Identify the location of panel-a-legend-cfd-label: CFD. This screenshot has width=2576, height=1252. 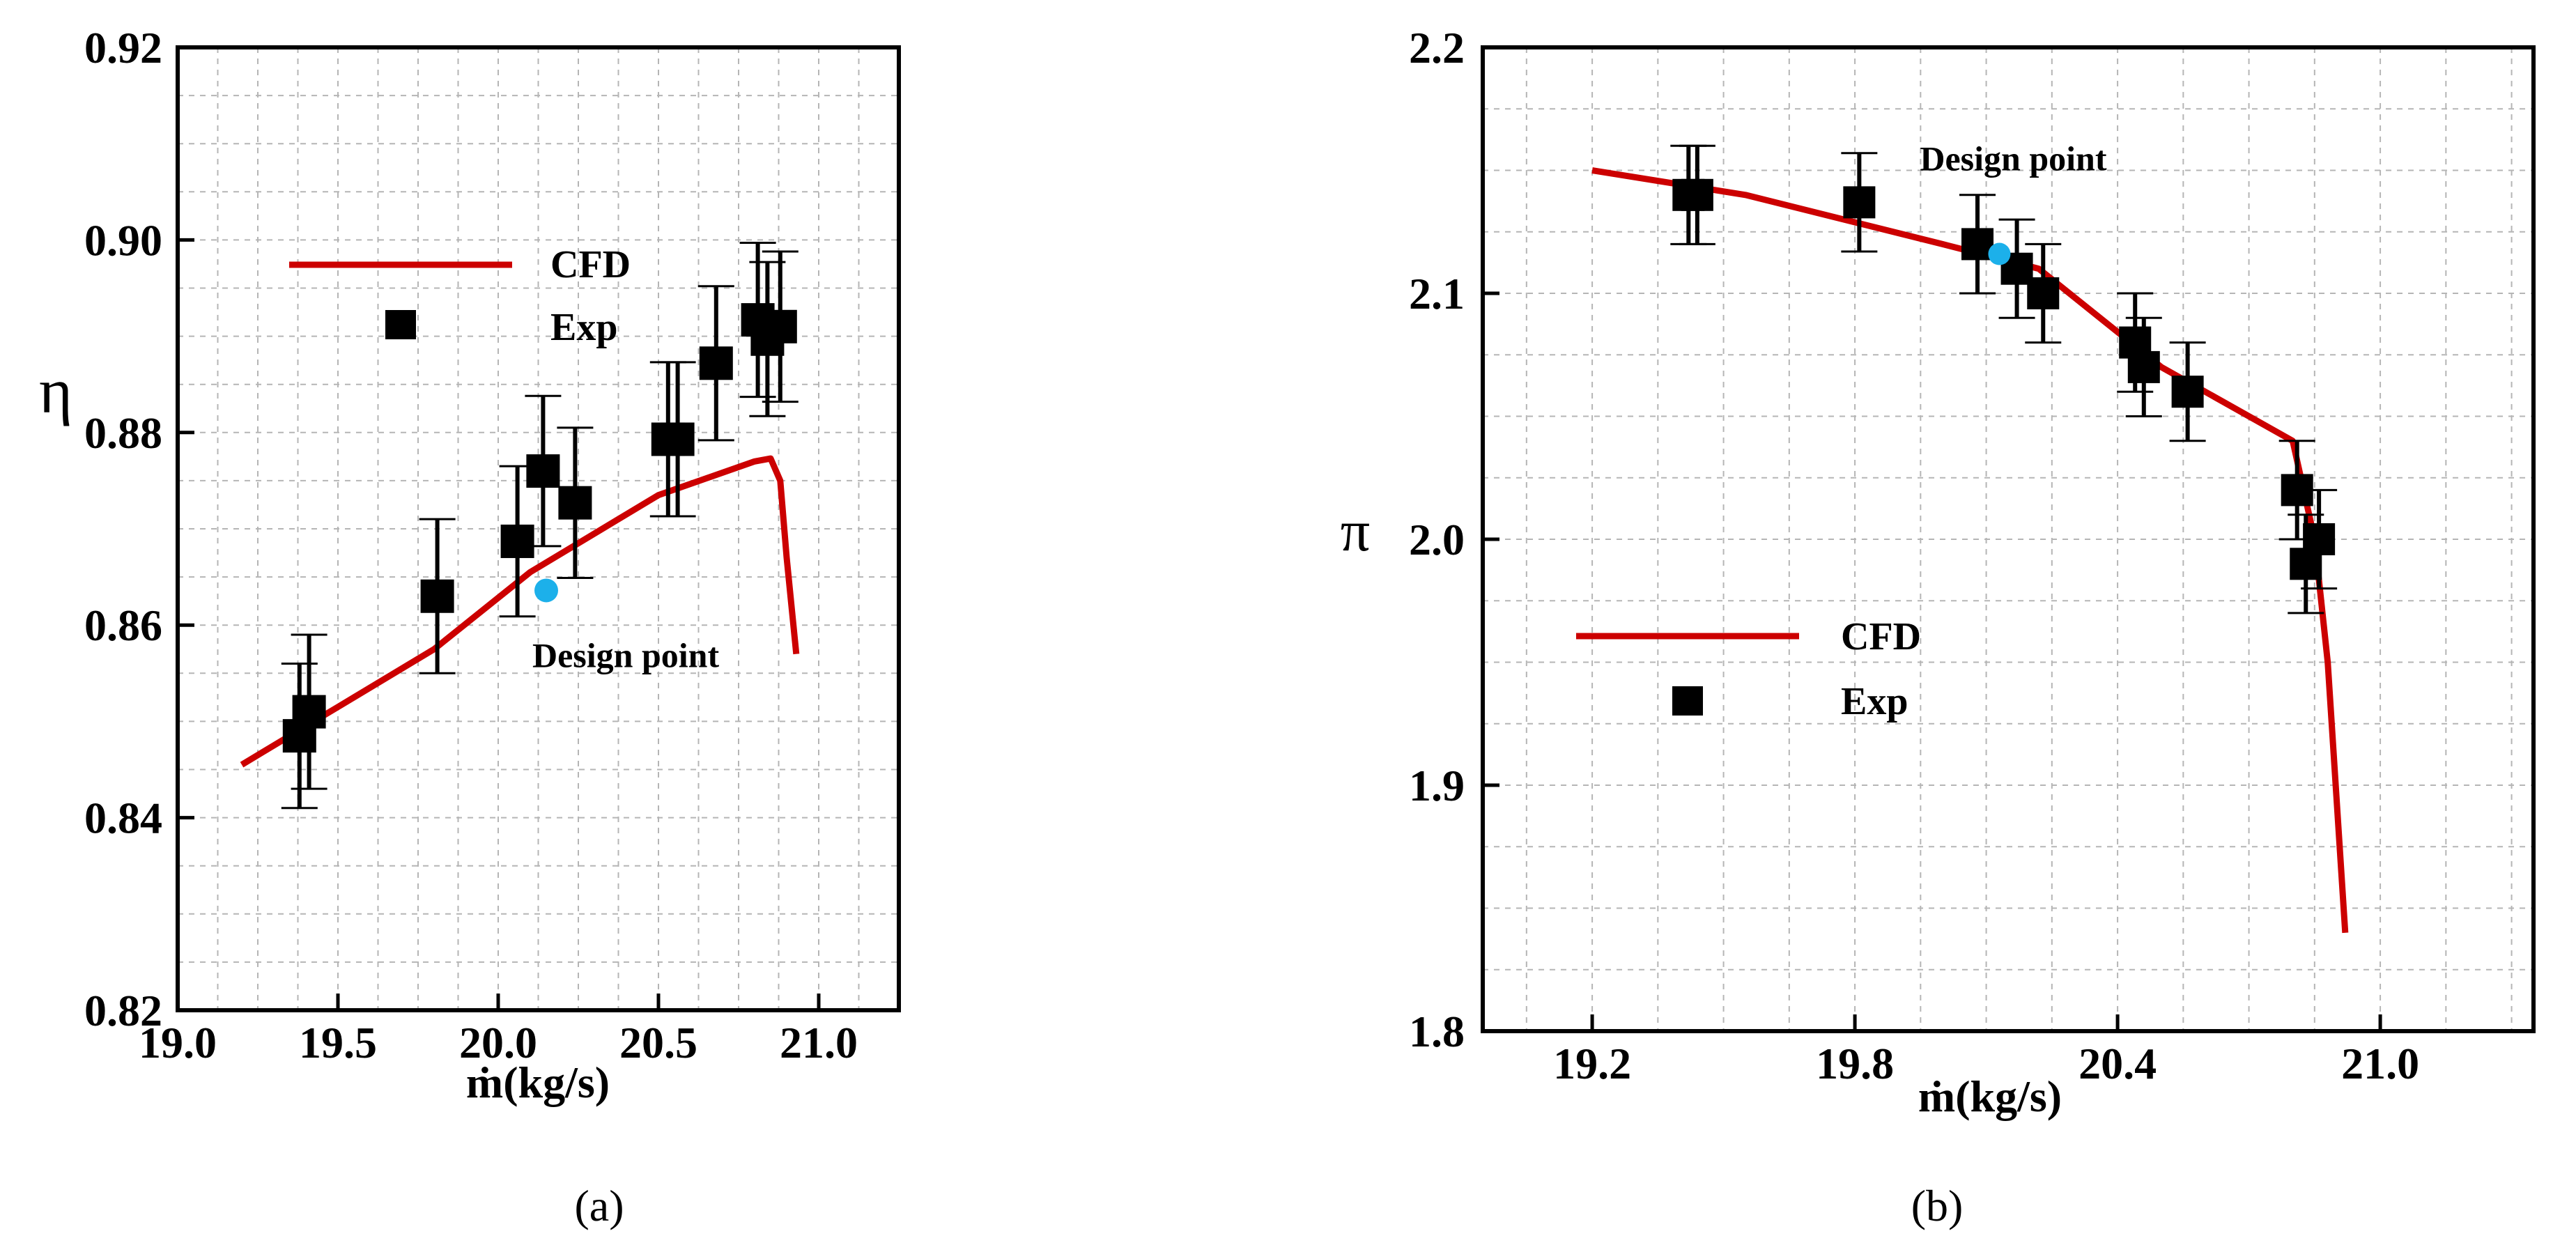
(590, 264).